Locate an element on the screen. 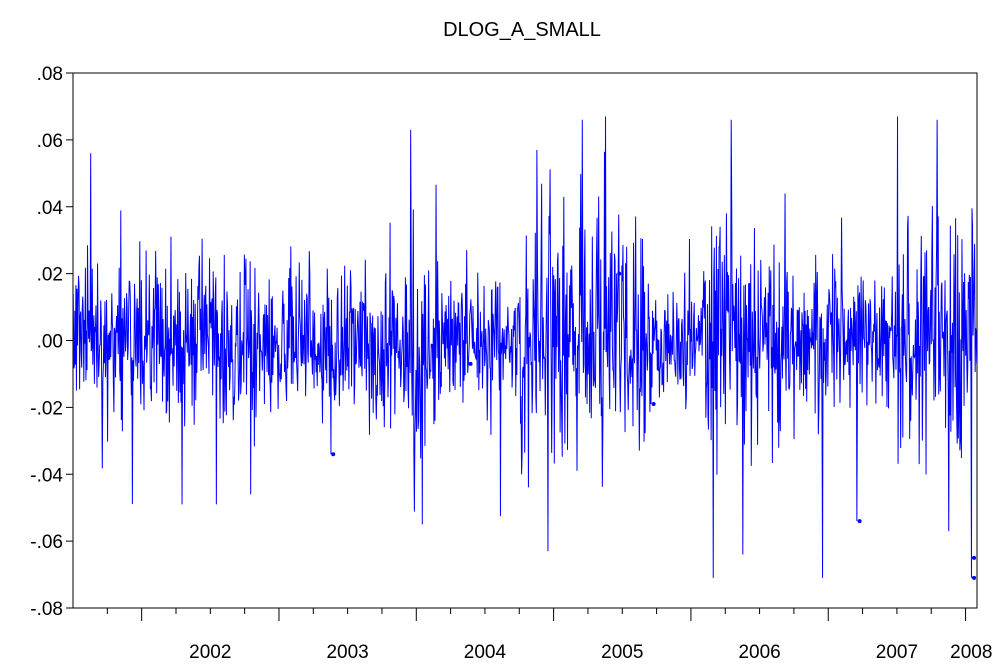  x-tick-label: 2006 is located at coordinates (759, 652).